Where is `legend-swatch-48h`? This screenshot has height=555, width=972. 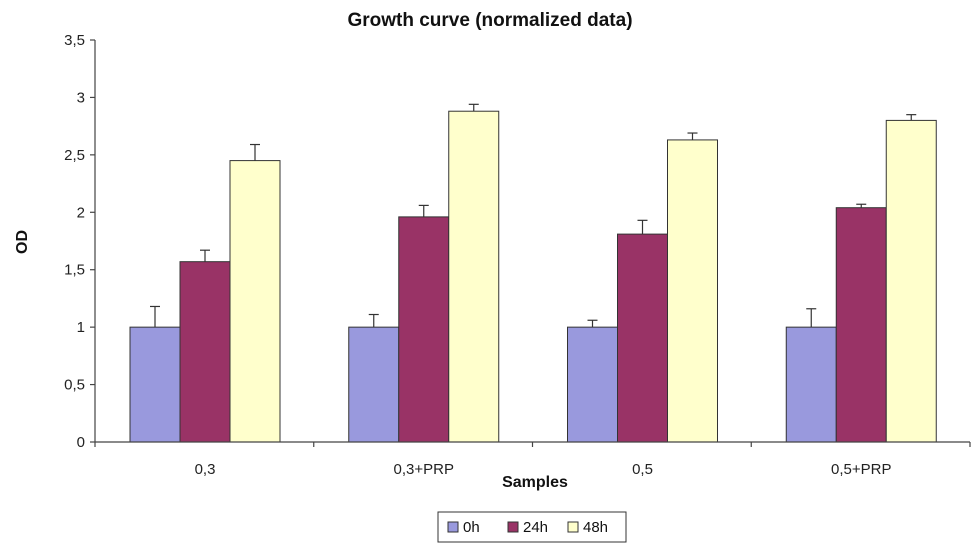 legend-swatch-48h is located at coordinates (573, 527).